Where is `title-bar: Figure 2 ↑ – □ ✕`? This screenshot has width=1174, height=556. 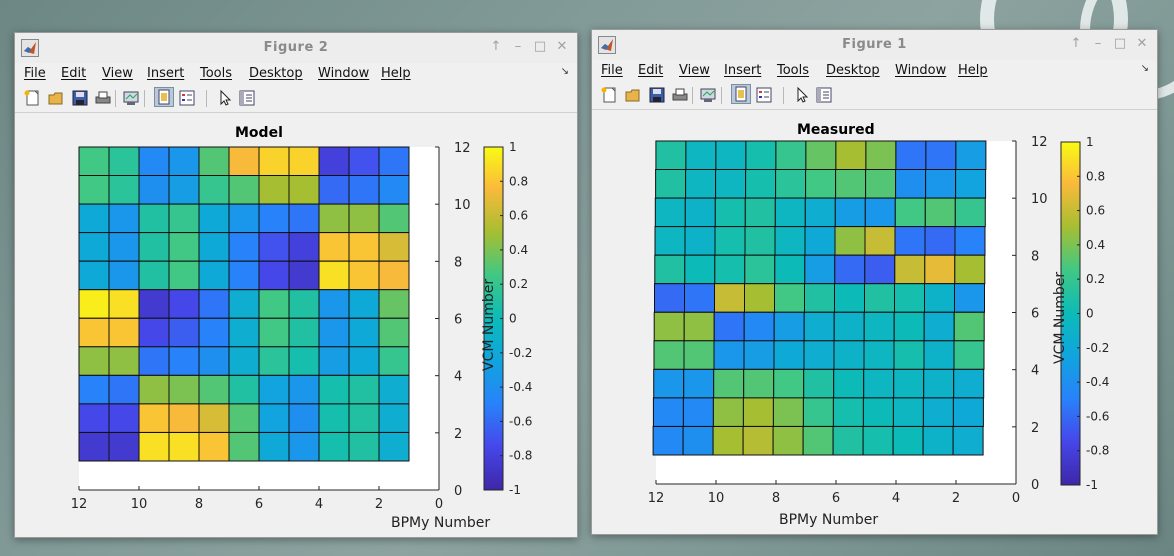 title-bar: Figure 2 ↑ – □ ✕ is located at coordinates (296, 48).